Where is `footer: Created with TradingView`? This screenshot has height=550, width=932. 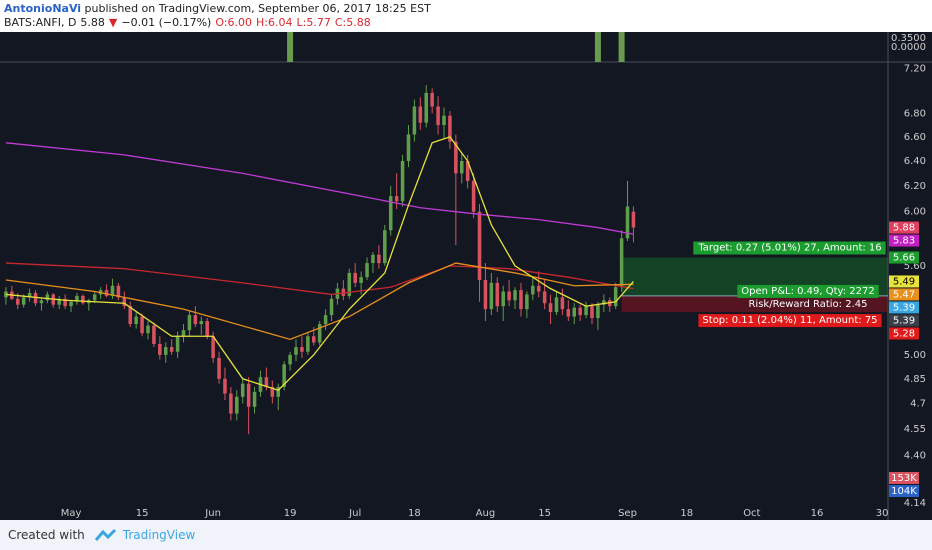 footer: Created with TradingView is located at coordinates (466, 535).